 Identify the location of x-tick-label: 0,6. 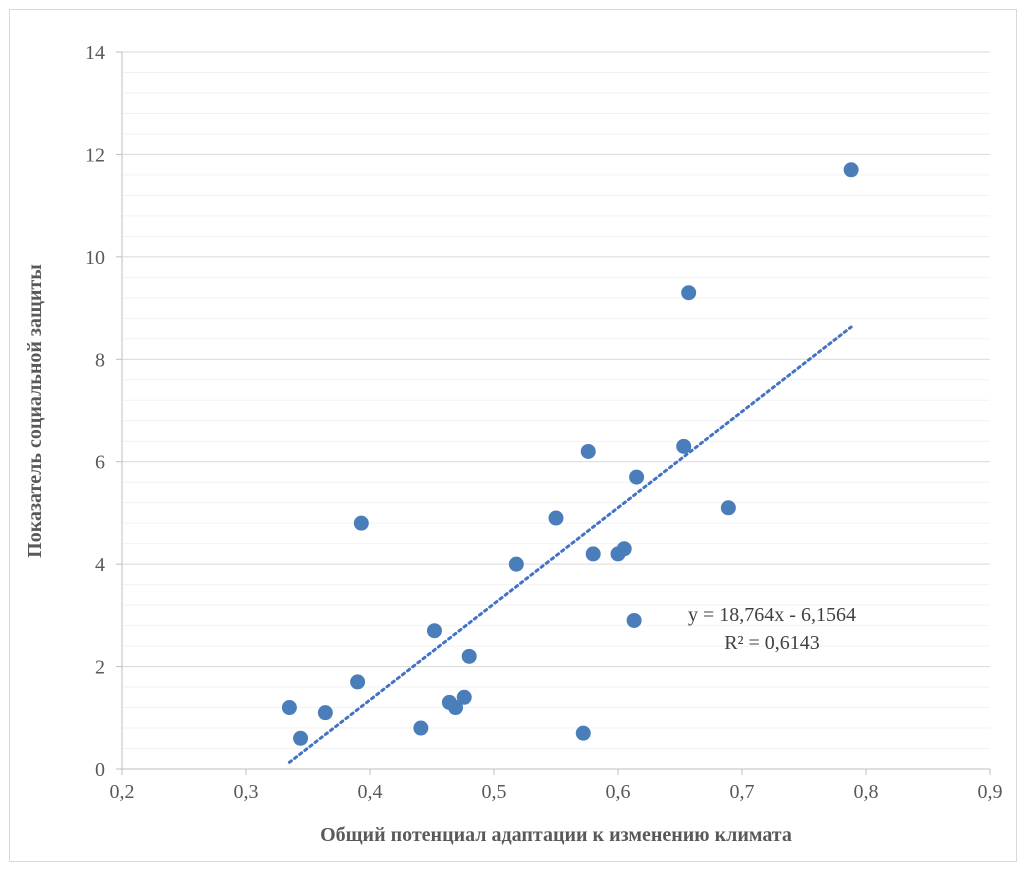
(618, 792).